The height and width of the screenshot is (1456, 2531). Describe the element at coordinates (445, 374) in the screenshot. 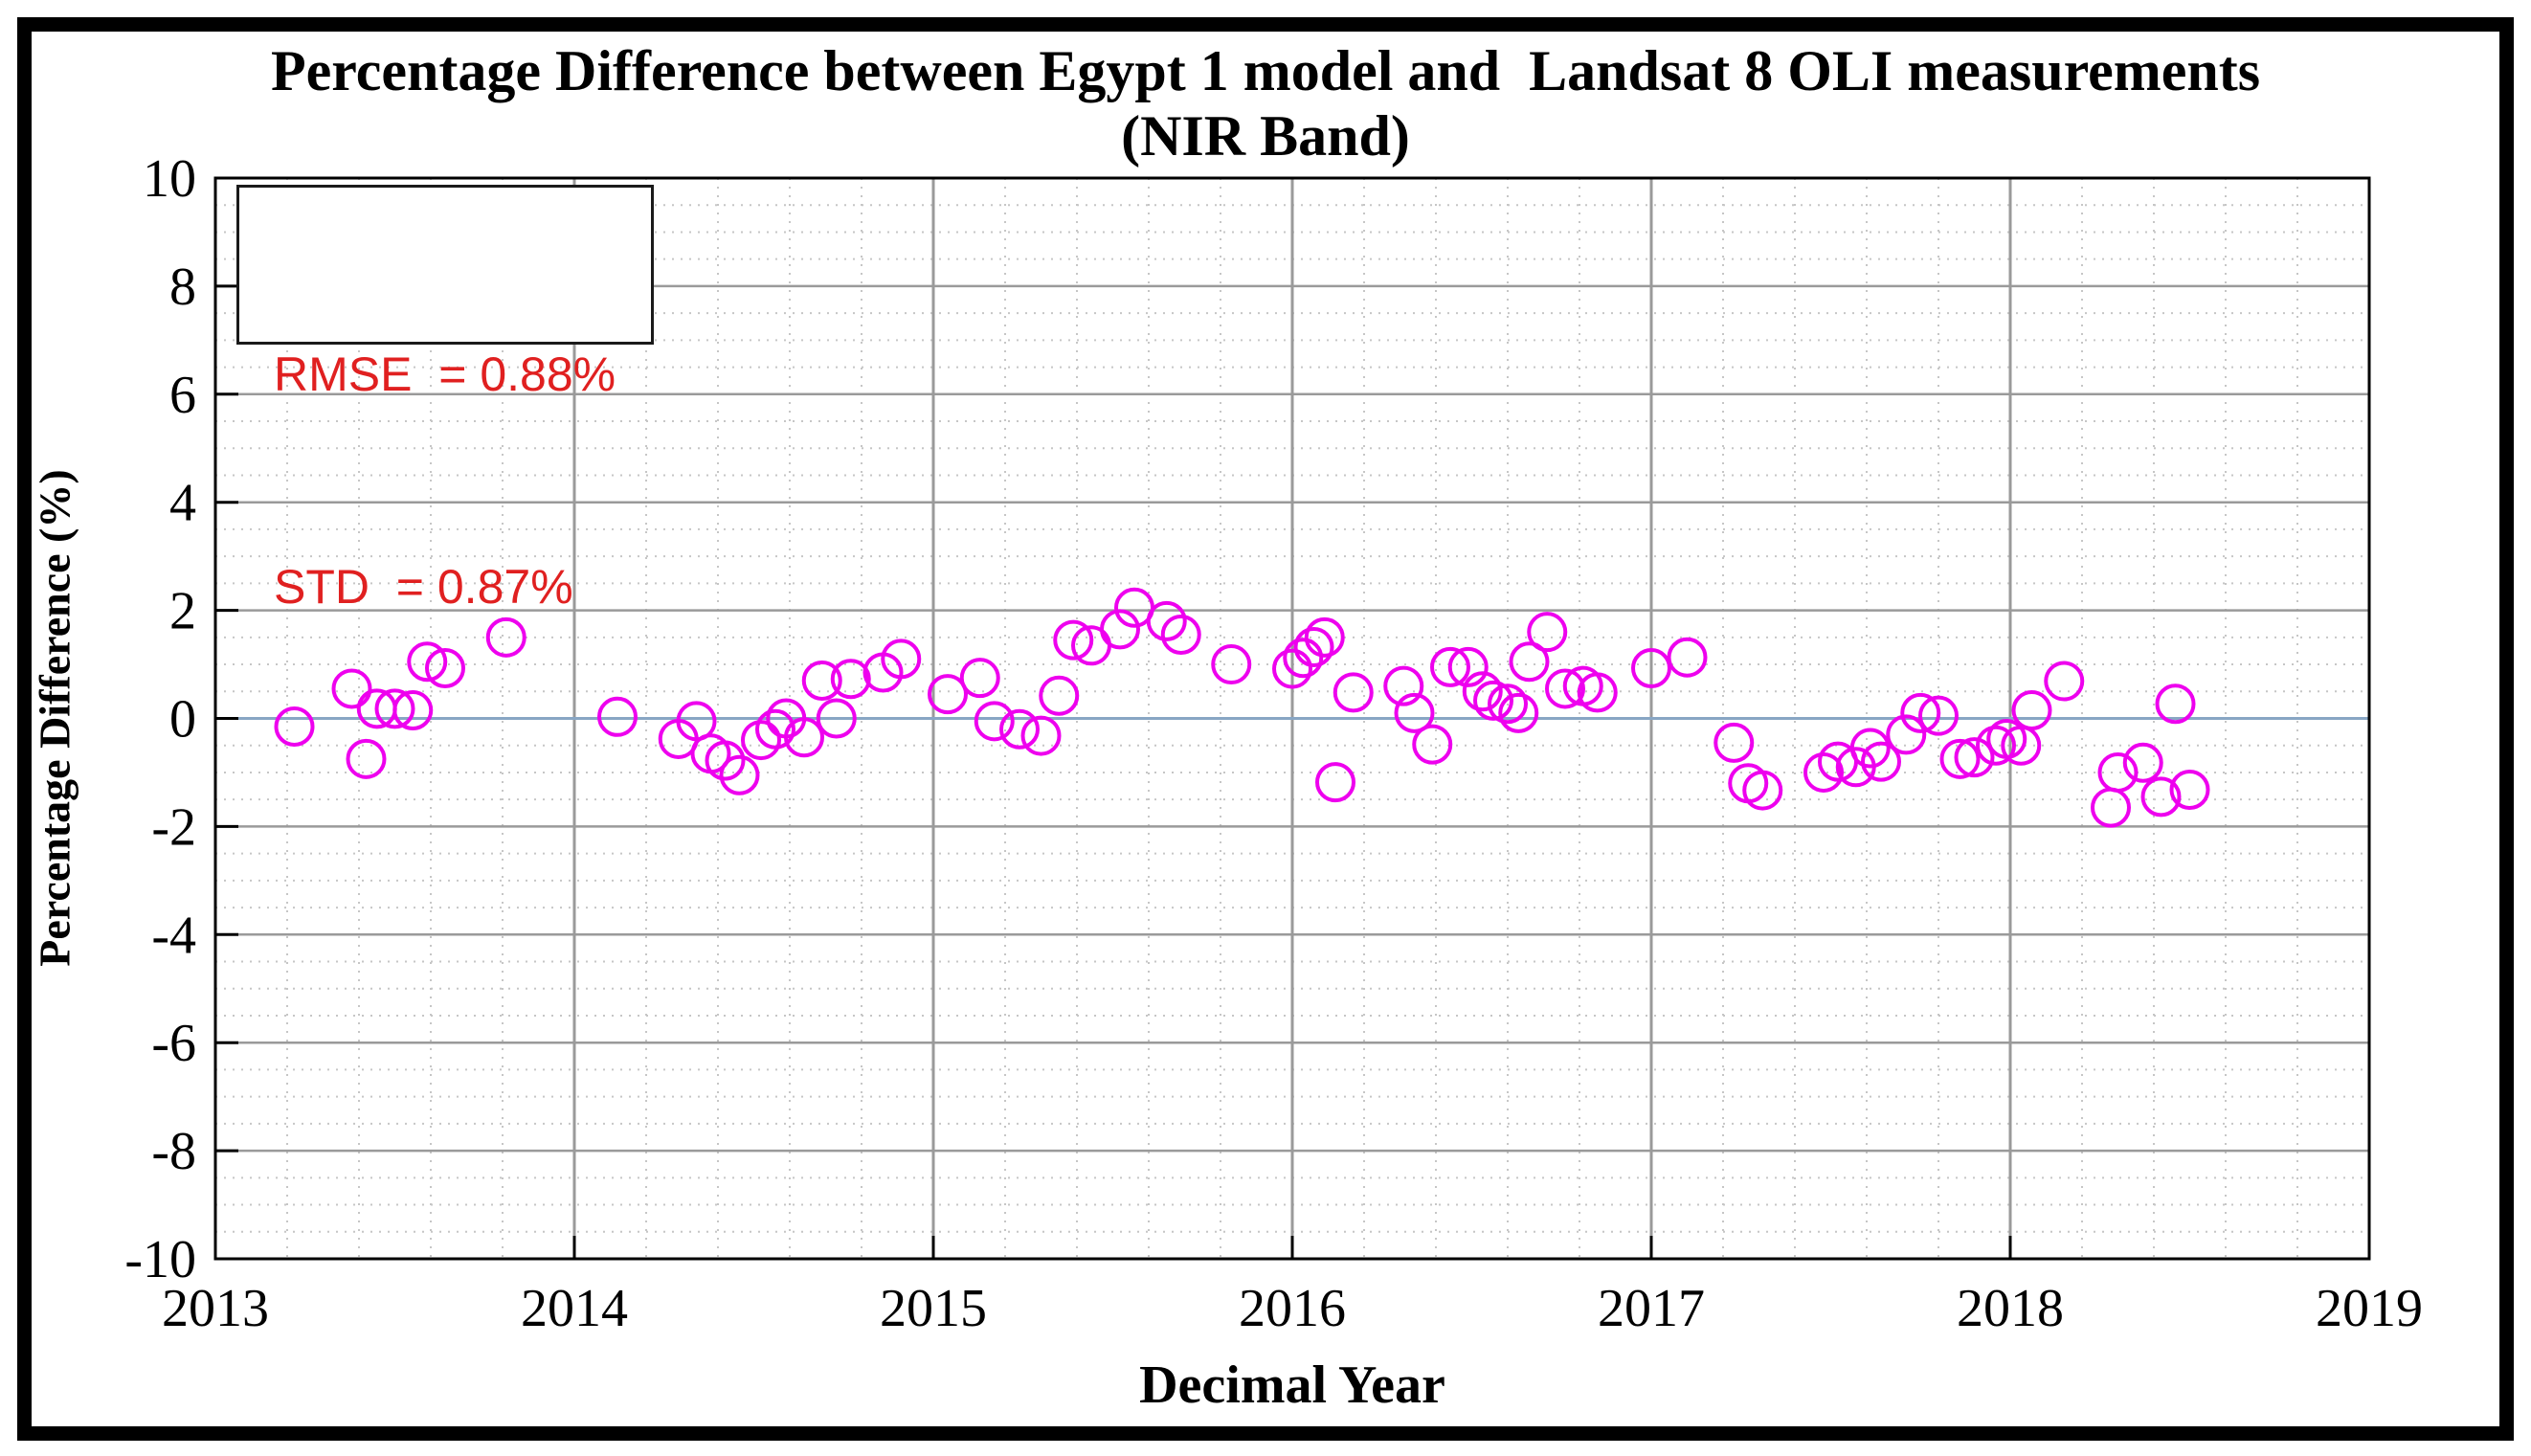

I see `rmse-text: RMSE = 0.88%` at that location.